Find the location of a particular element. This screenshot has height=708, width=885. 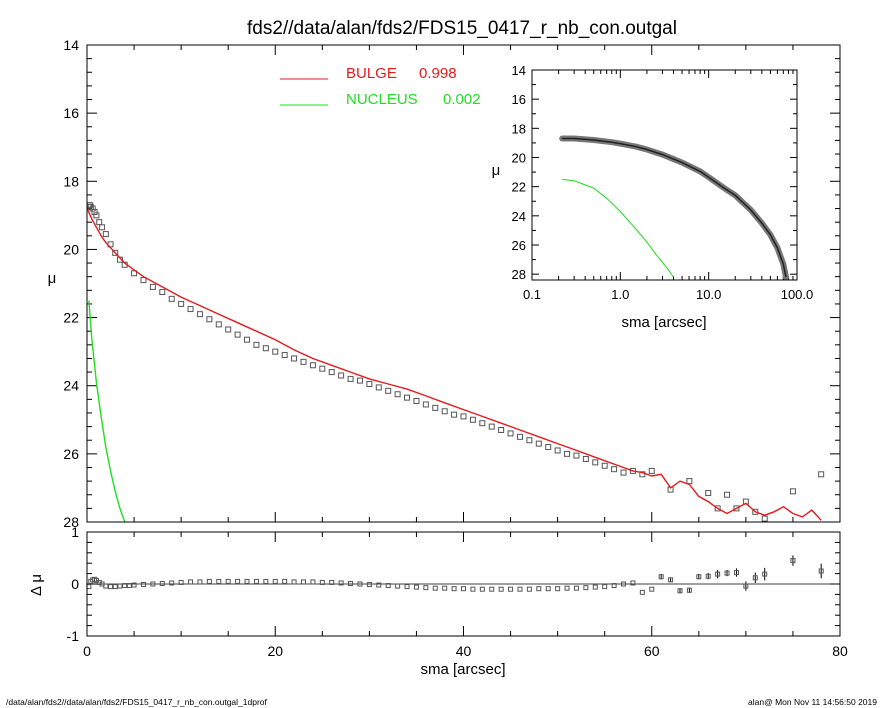

inset-y-tick-label: 16 is located at coordinates (519, 99).